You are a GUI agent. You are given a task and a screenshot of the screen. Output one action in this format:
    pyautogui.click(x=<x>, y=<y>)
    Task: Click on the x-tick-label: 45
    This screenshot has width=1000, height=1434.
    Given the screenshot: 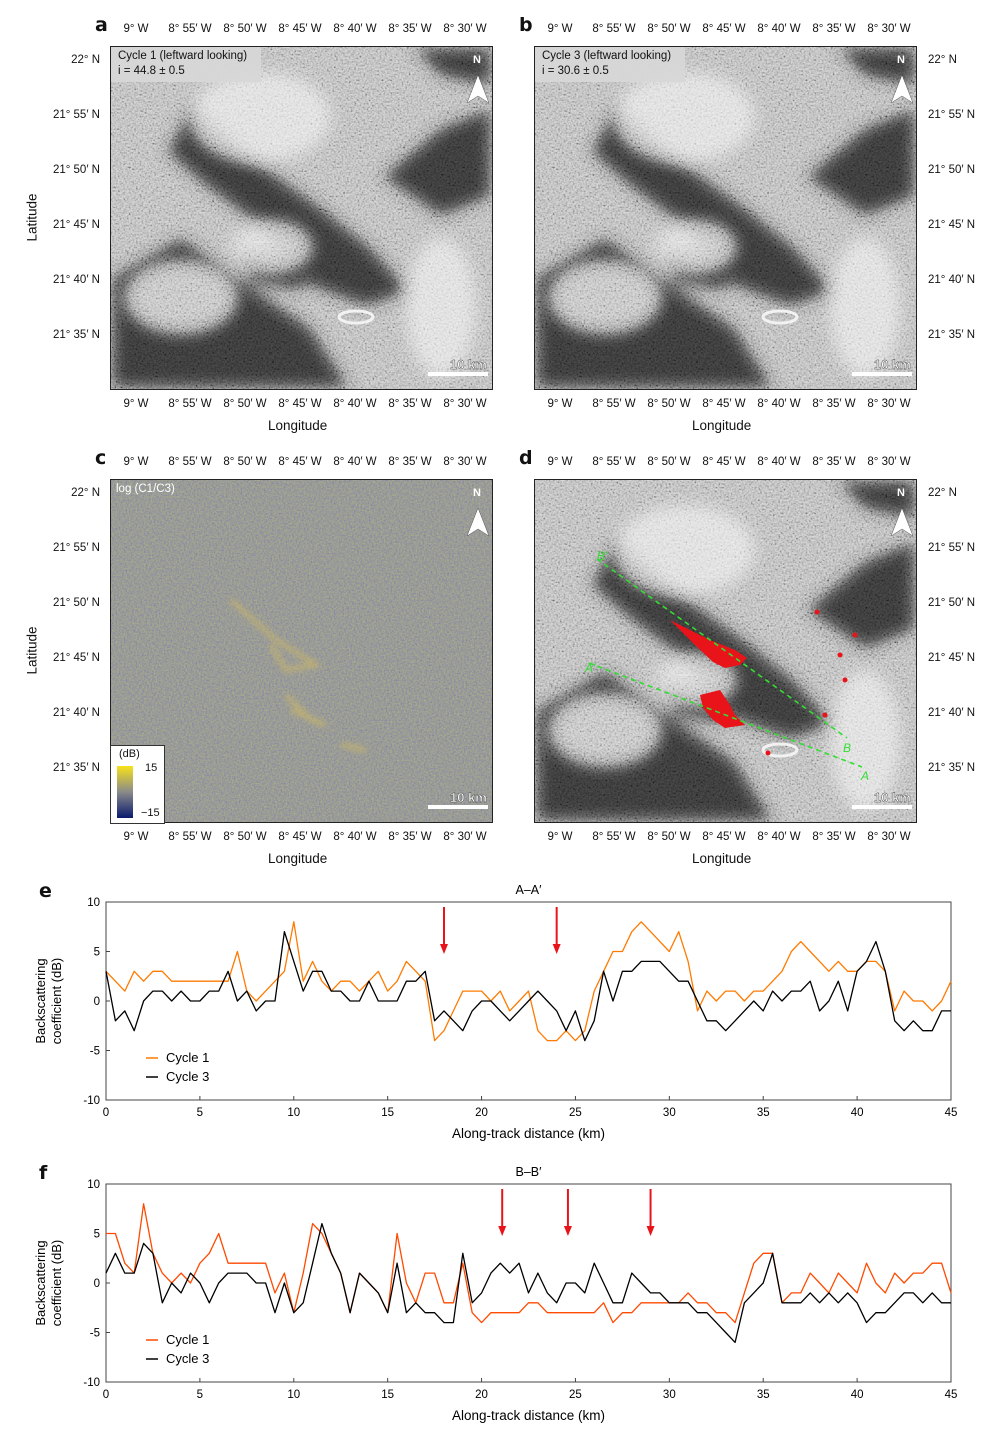 What is the action you would take?
    pyautogui.click(x=951, y=1395)
    